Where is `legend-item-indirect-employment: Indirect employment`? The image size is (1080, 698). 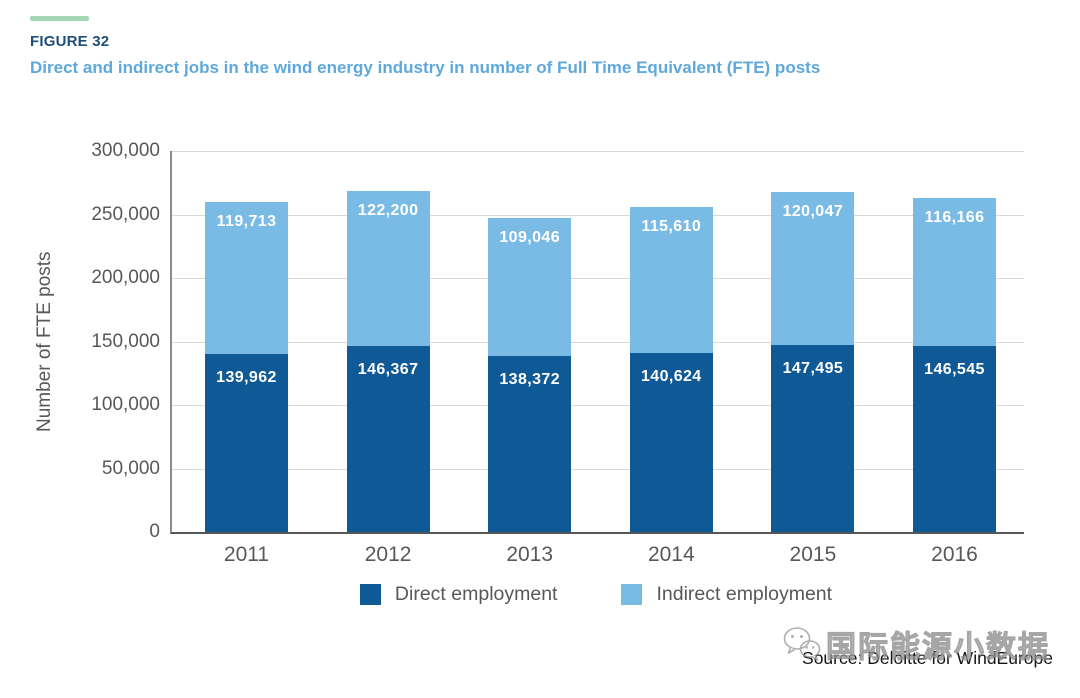
legend-item-indirect-employment: Indirect employment is located at coordinates (726, 594).